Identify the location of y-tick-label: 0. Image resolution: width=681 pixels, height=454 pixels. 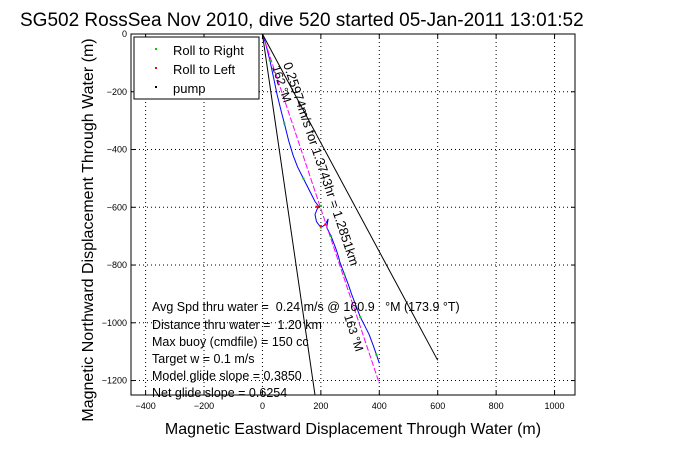
(124, 34).